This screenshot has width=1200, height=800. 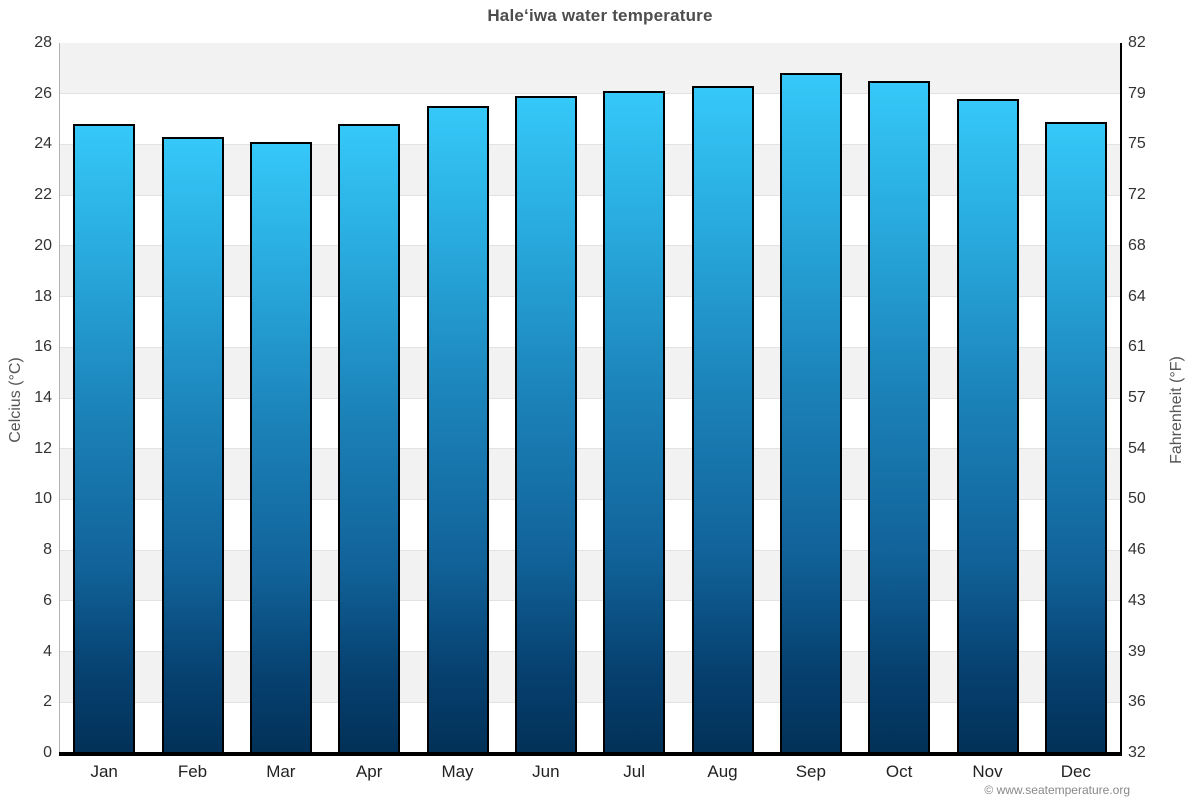 What do you see at coordinates (810, 413) in the screenshot?
I see `bar-sep` at bounding box center [810, 413].